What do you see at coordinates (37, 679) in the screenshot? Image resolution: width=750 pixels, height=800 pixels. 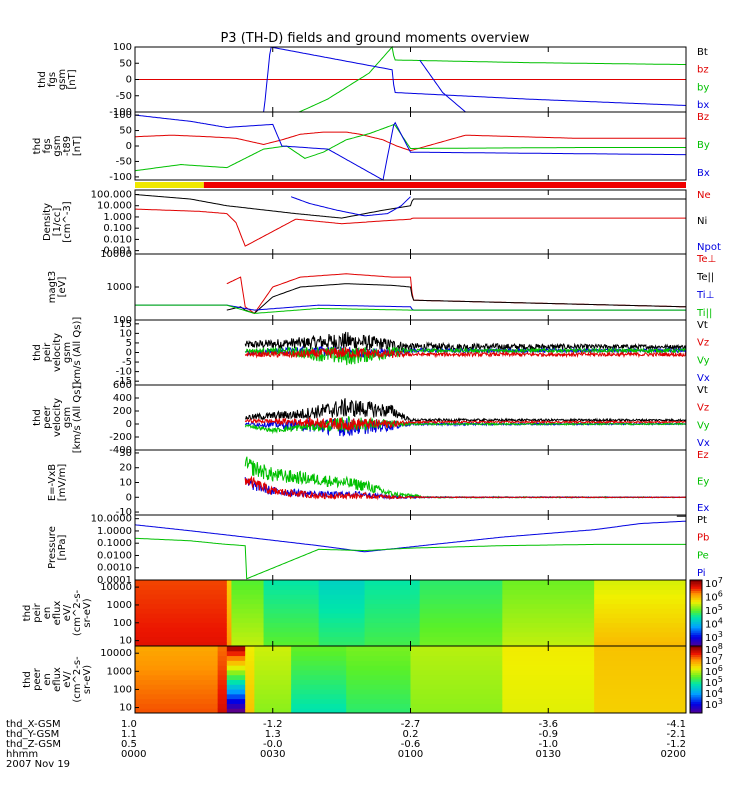 I see `y-axis-label: peer` at bounding box center [37, 679].